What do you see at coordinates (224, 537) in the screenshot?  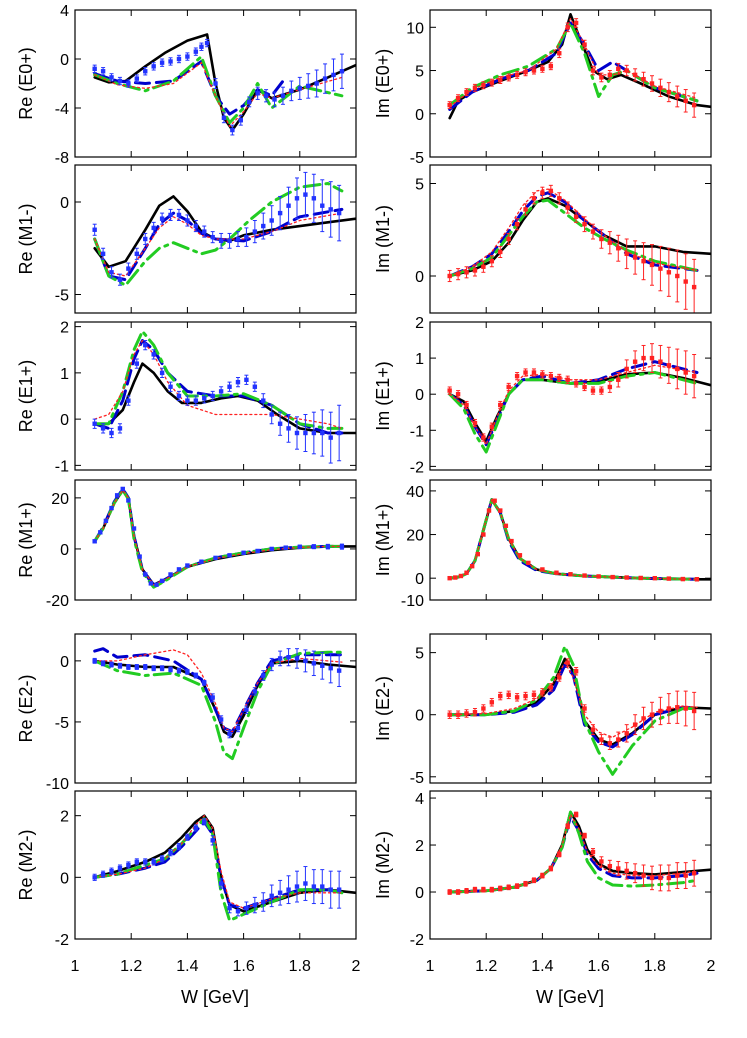 I see `plot-area` at bounding box center [224, 537].